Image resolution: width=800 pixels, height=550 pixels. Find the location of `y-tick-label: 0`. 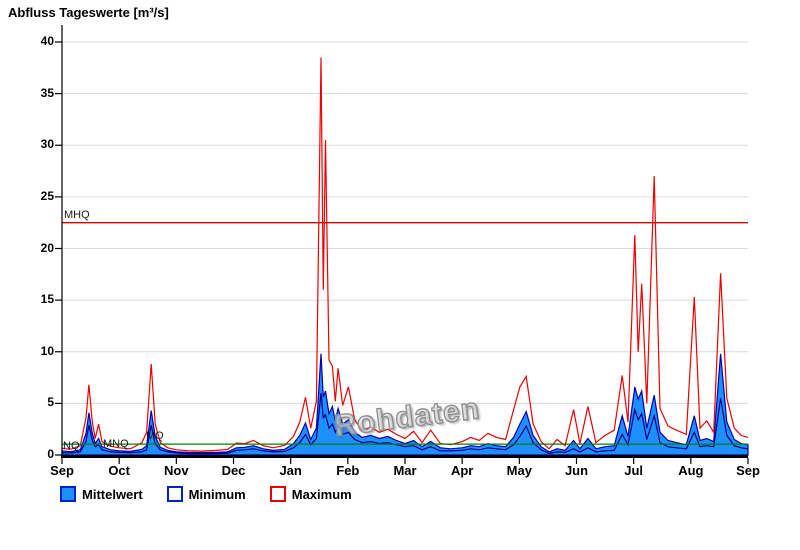

y-tick-label: 0 is located at coordinates (50, 454).